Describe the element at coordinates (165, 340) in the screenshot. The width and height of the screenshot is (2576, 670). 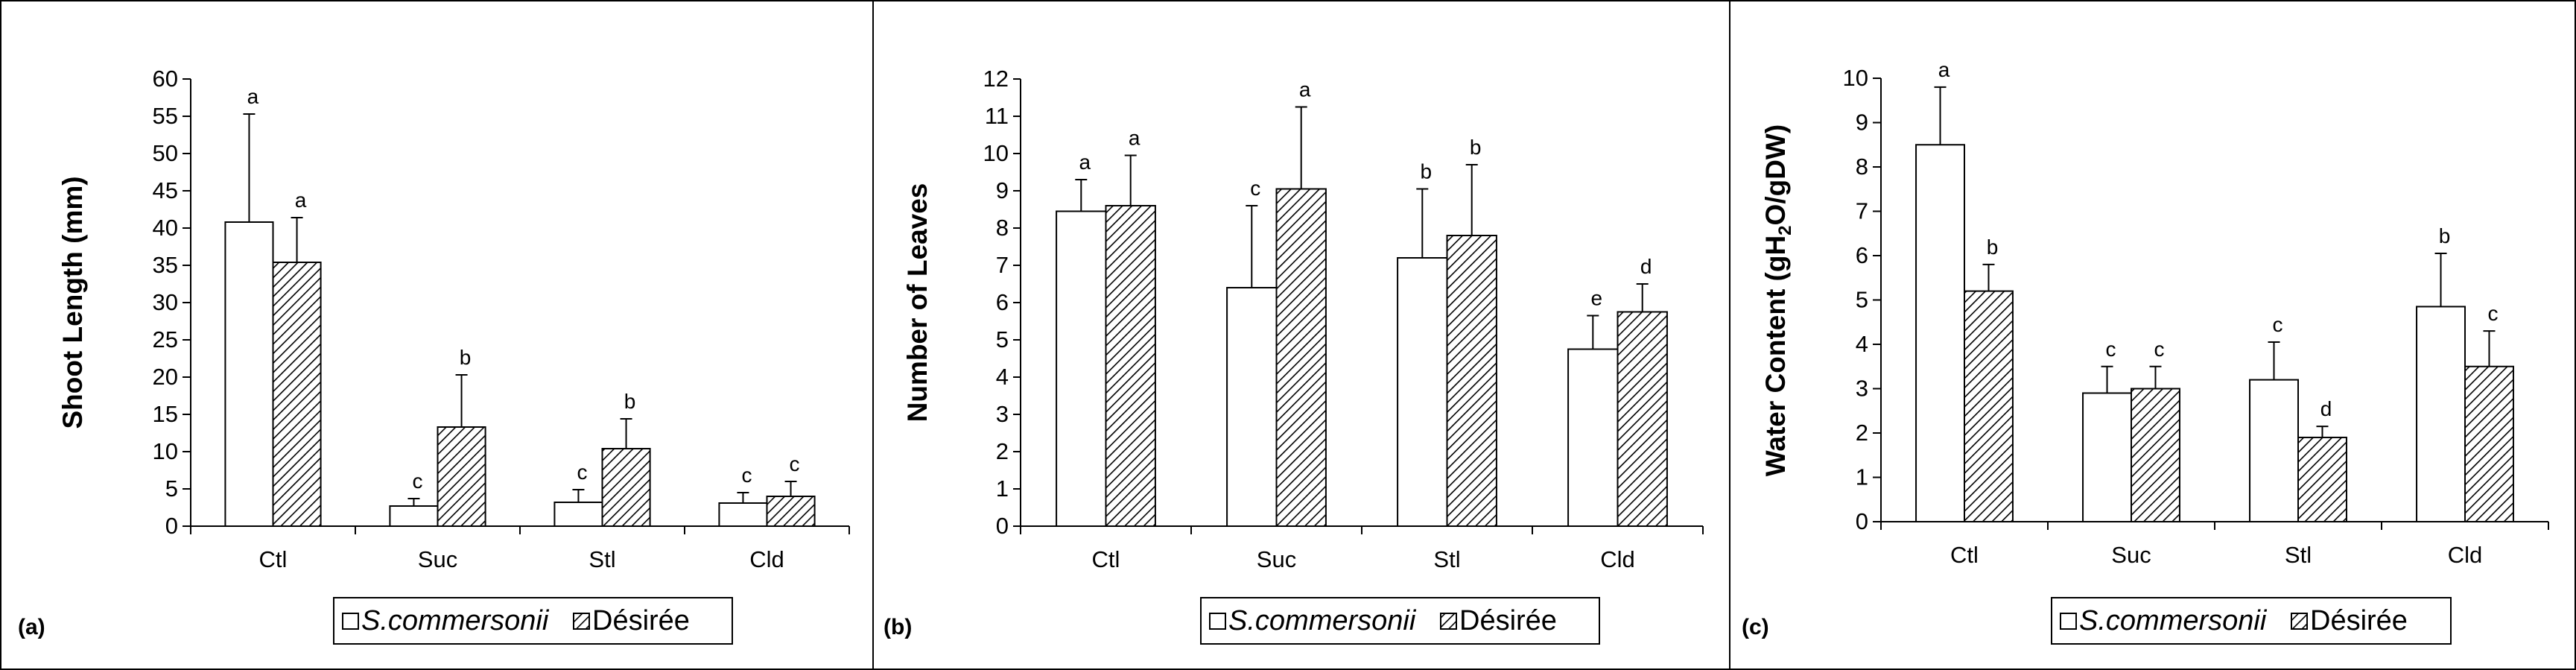
I see `y-tick-label: 25` at that location.